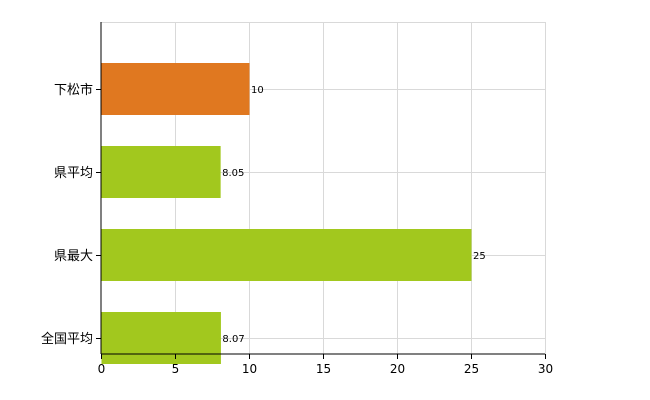  What do you see at coordinates (67, 339) in the screenshot?
I see `category-label: 全国平均` at bounding box center [67, 339].